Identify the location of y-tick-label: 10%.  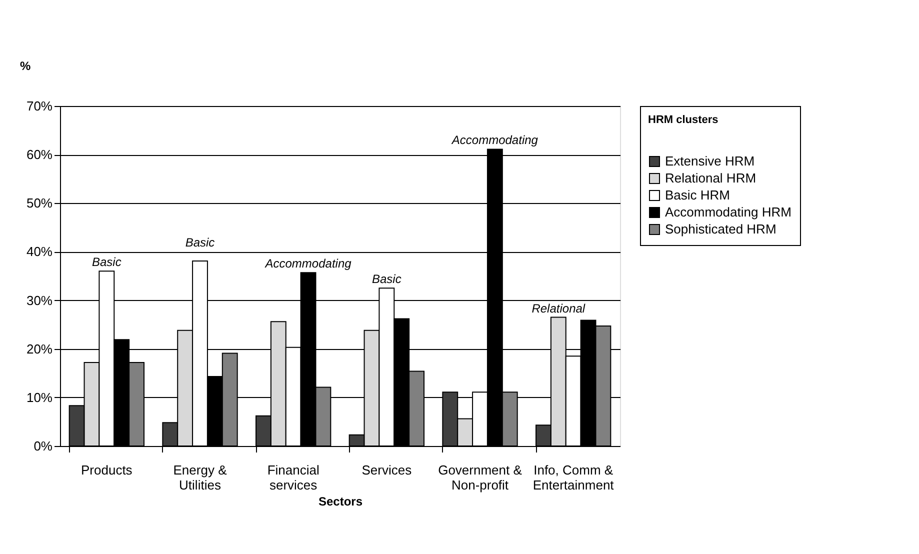
(39, 397).